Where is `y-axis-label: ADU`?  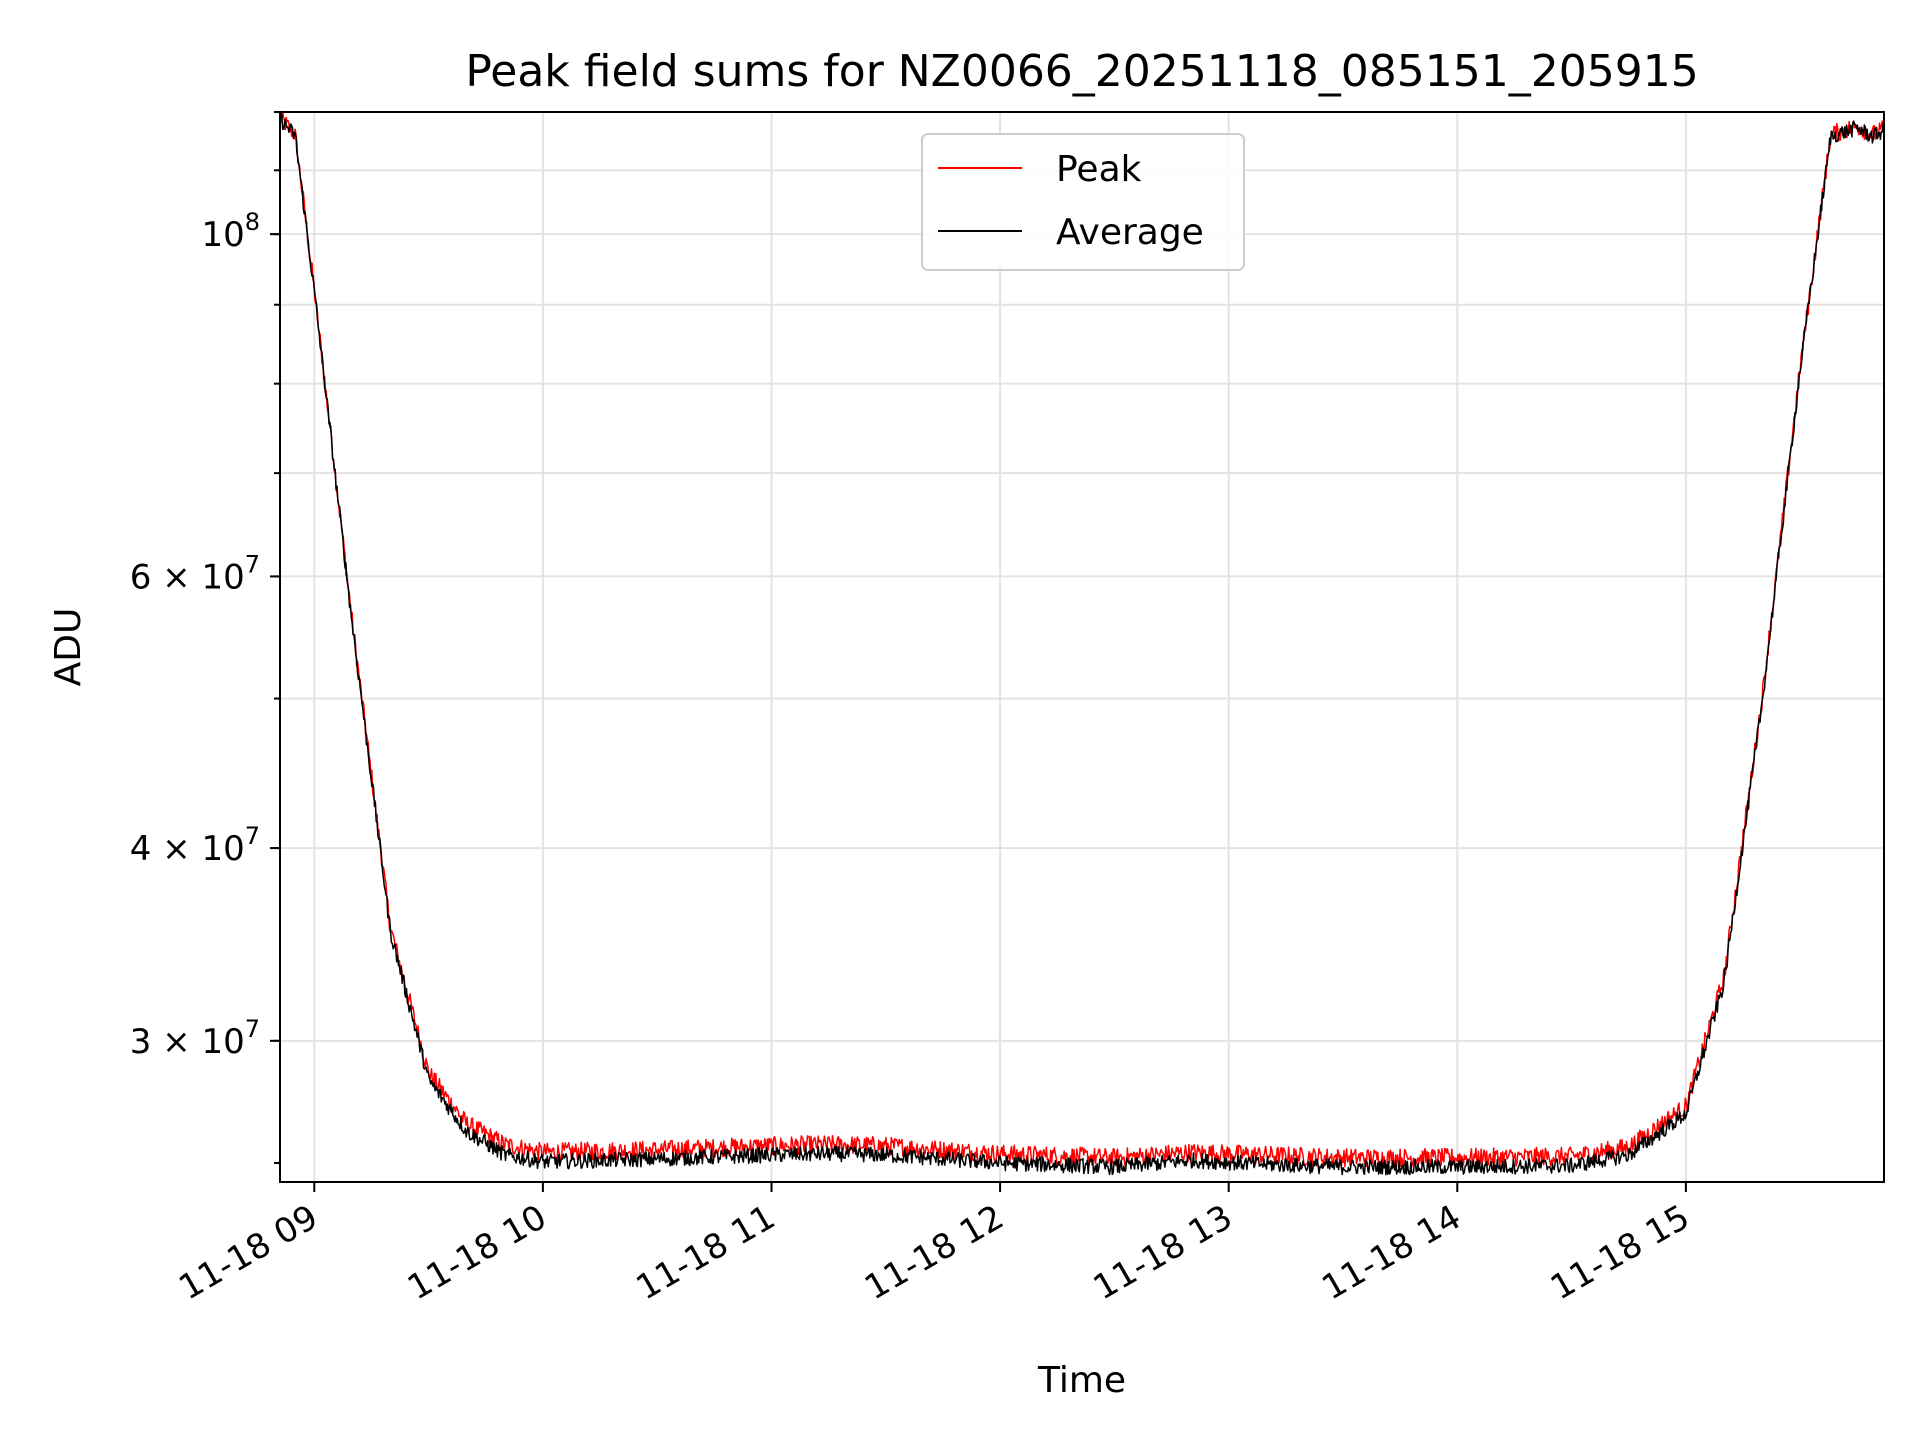
y-axis-label: ADU is located at coordinates (68, 647).